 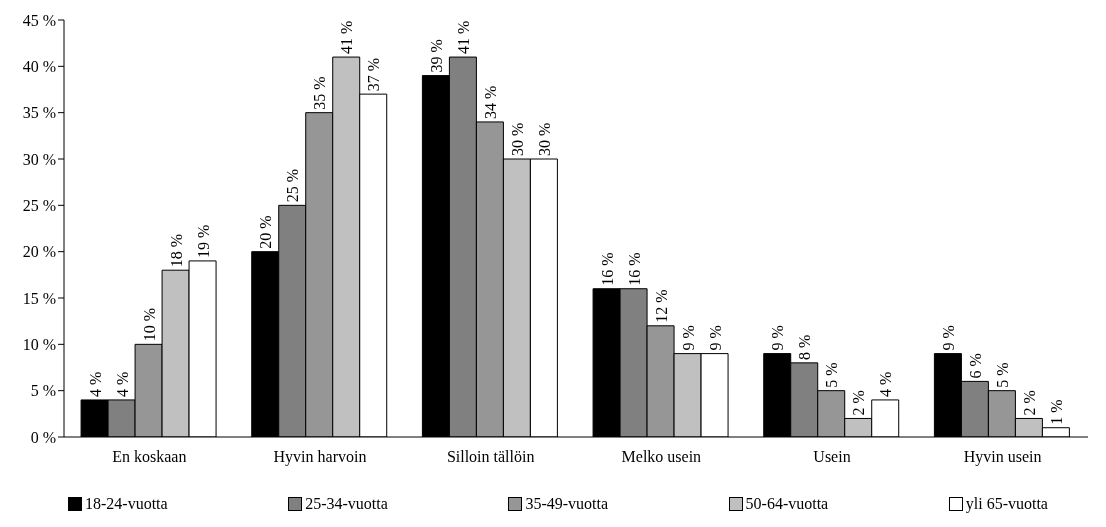 What do you see at coordinates (39, 252) in the screenshot?
I see `y-tick-label: 20 %` at bounding box center [39, 252].